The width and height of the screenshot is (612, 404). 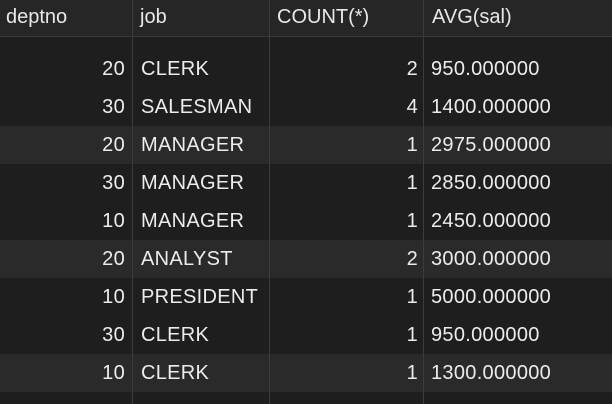 I want to click on cell-avg-sal: 2850.000000, so click(x=491, y=183).